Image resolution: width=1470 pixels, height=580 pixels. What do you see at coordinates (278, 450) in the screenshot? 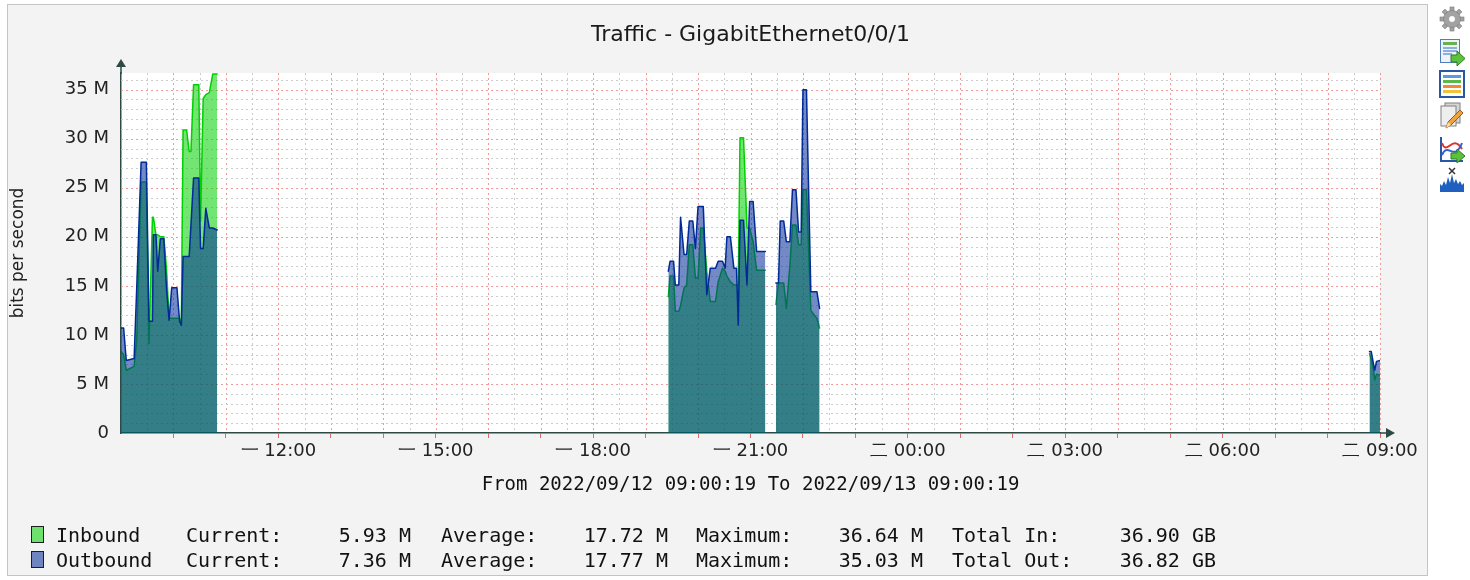
I see `x-tick-label: 一 12:00` at bounding box center [278, 450].